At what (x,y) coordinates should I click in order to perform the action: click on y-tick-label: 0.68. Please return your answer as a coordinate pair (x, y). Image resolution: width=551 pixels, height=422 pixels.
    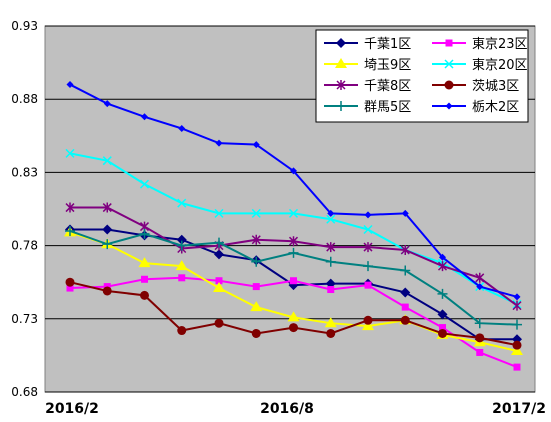
    Looking at the image, I should click on (24, 392).